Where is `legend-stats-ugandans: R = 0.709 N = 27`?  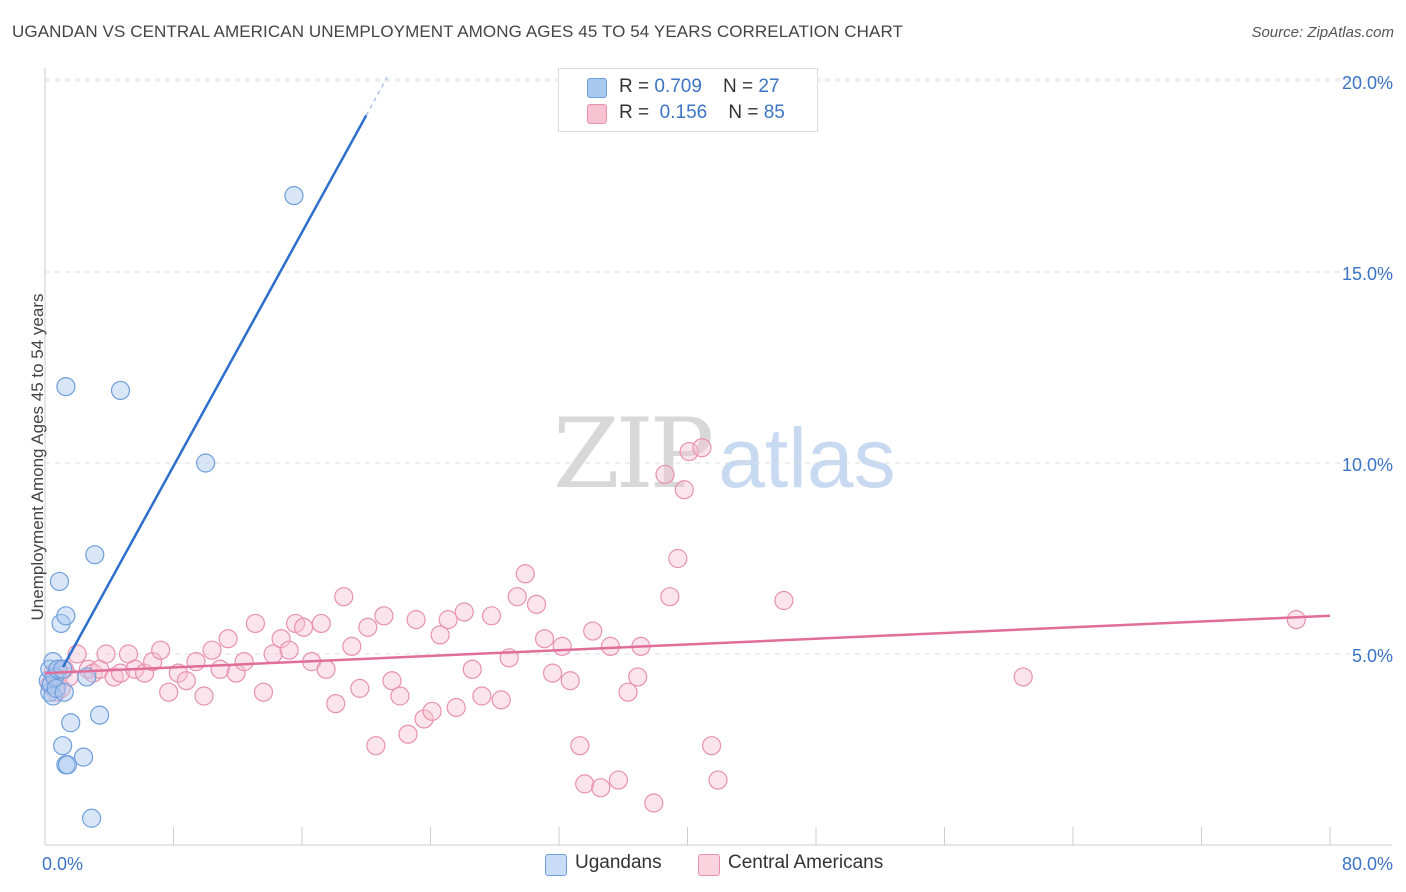 legend-stats-ugandans: R = 0.709 N = 27 is located at coordinates (699, 87).